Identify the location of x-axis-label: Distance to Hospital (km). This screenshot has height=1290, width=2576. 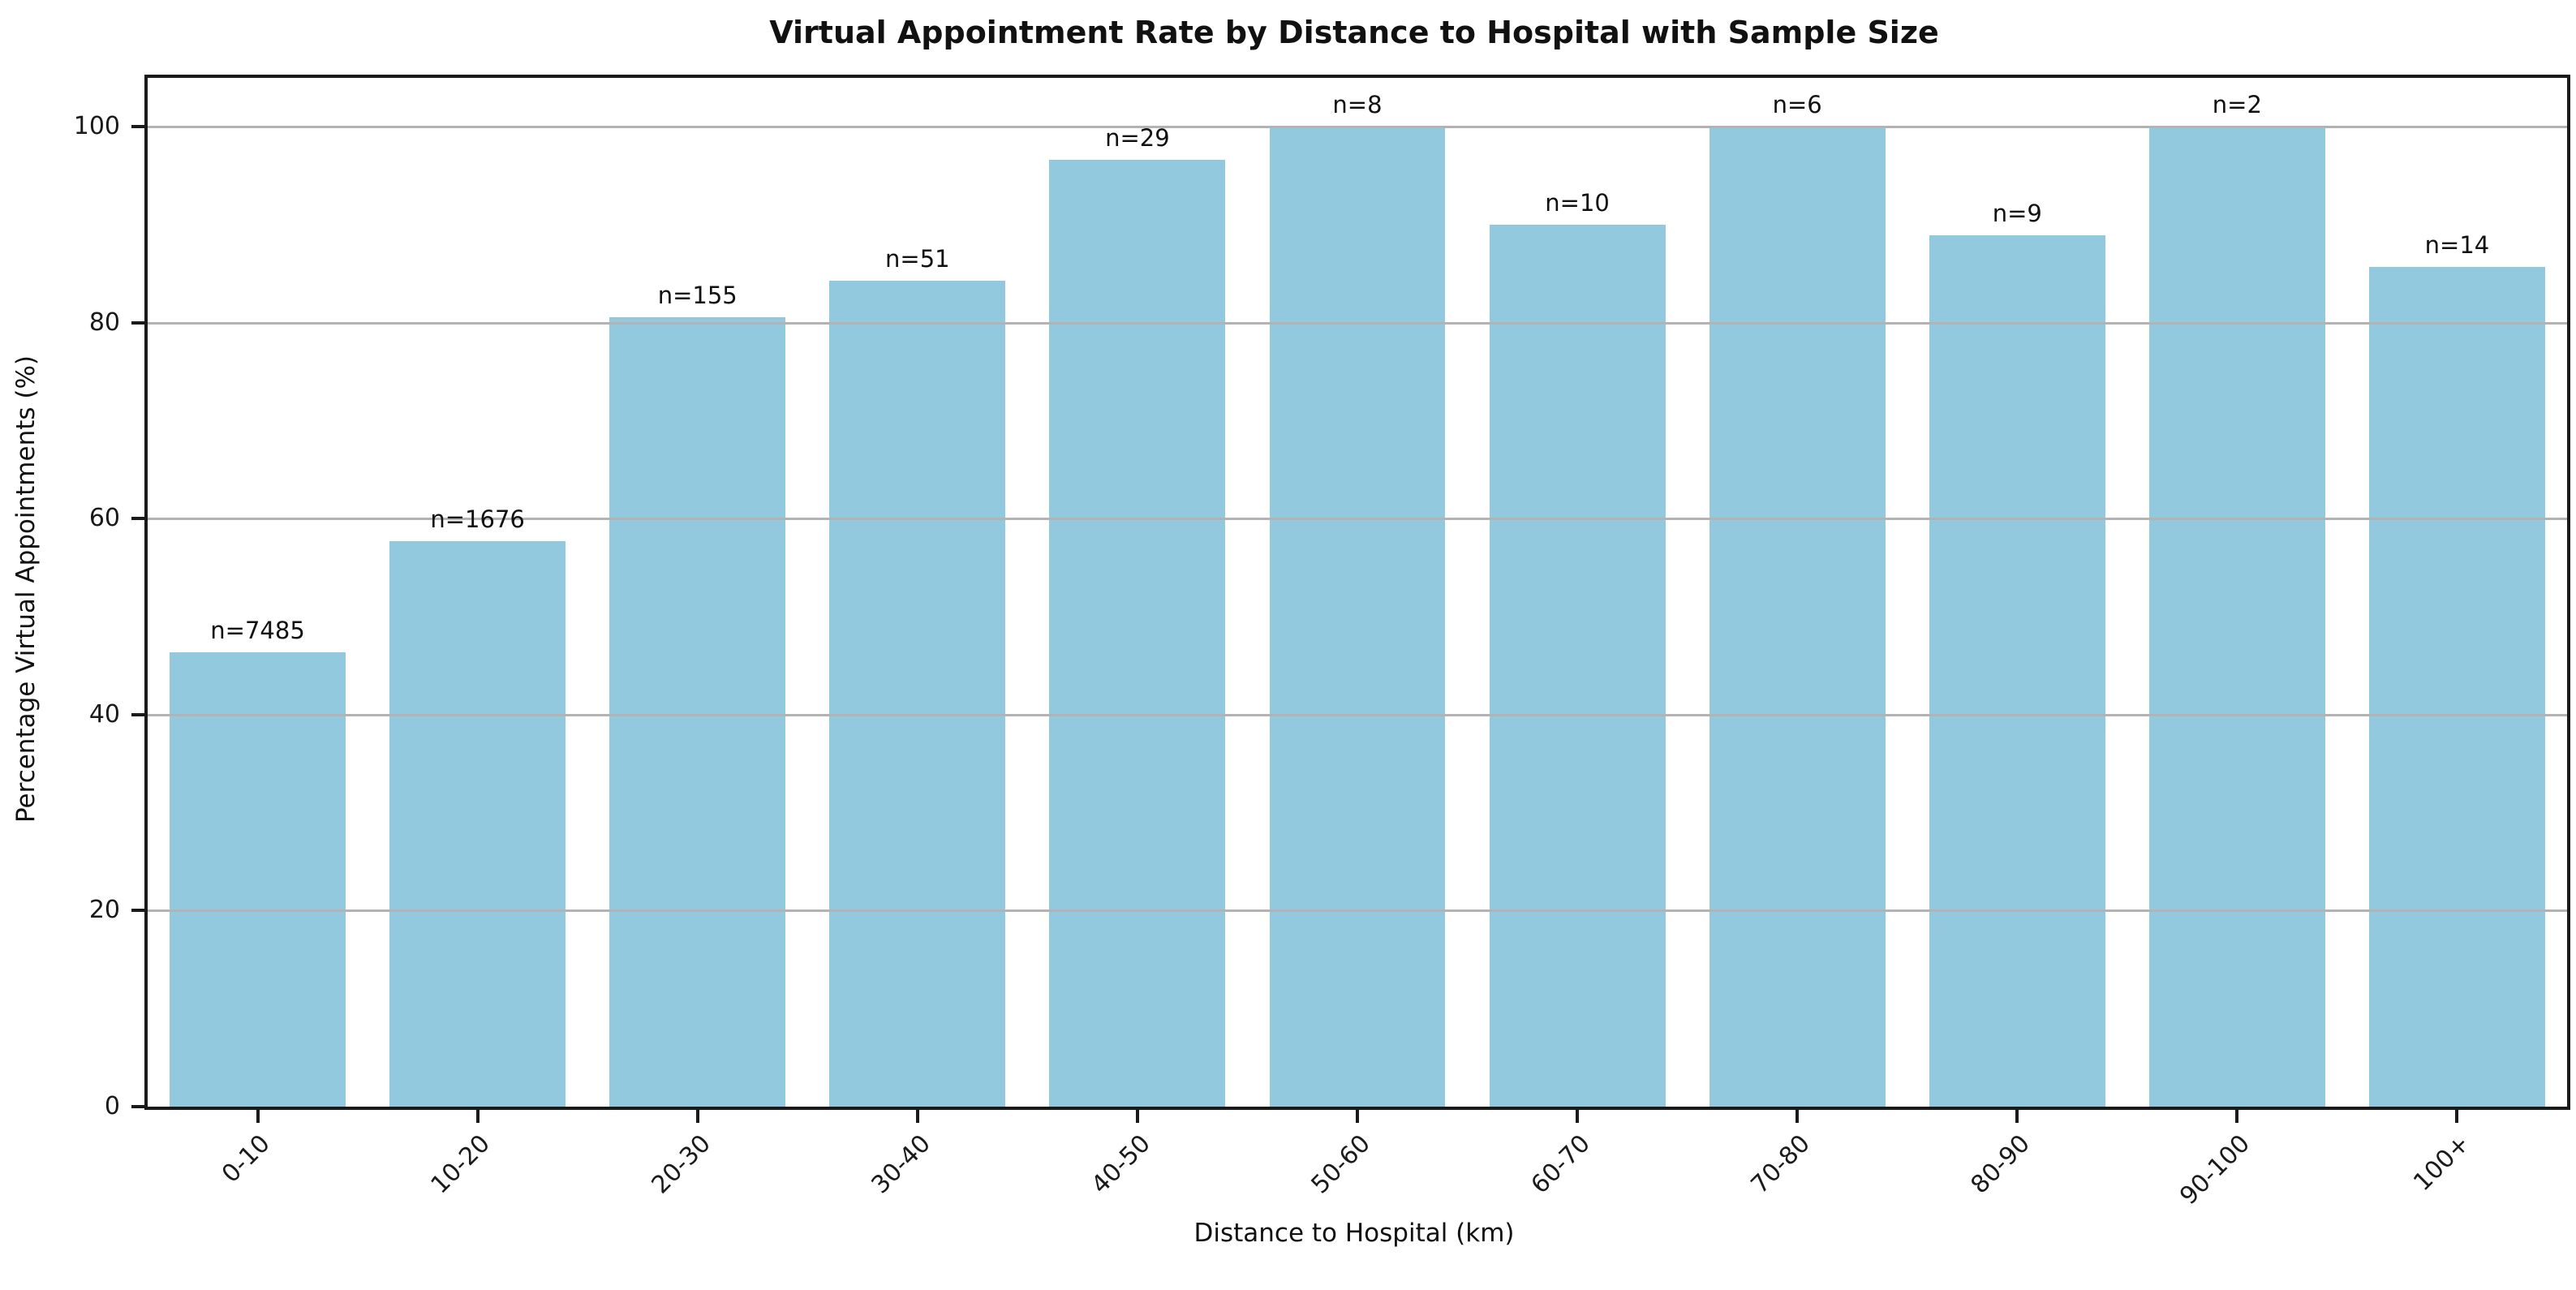
(1354, 1233).